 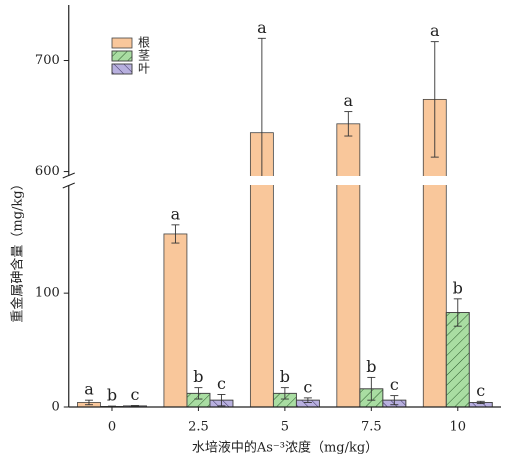 I want to click on y-tick-label: 700, so click(x=47, y=60).